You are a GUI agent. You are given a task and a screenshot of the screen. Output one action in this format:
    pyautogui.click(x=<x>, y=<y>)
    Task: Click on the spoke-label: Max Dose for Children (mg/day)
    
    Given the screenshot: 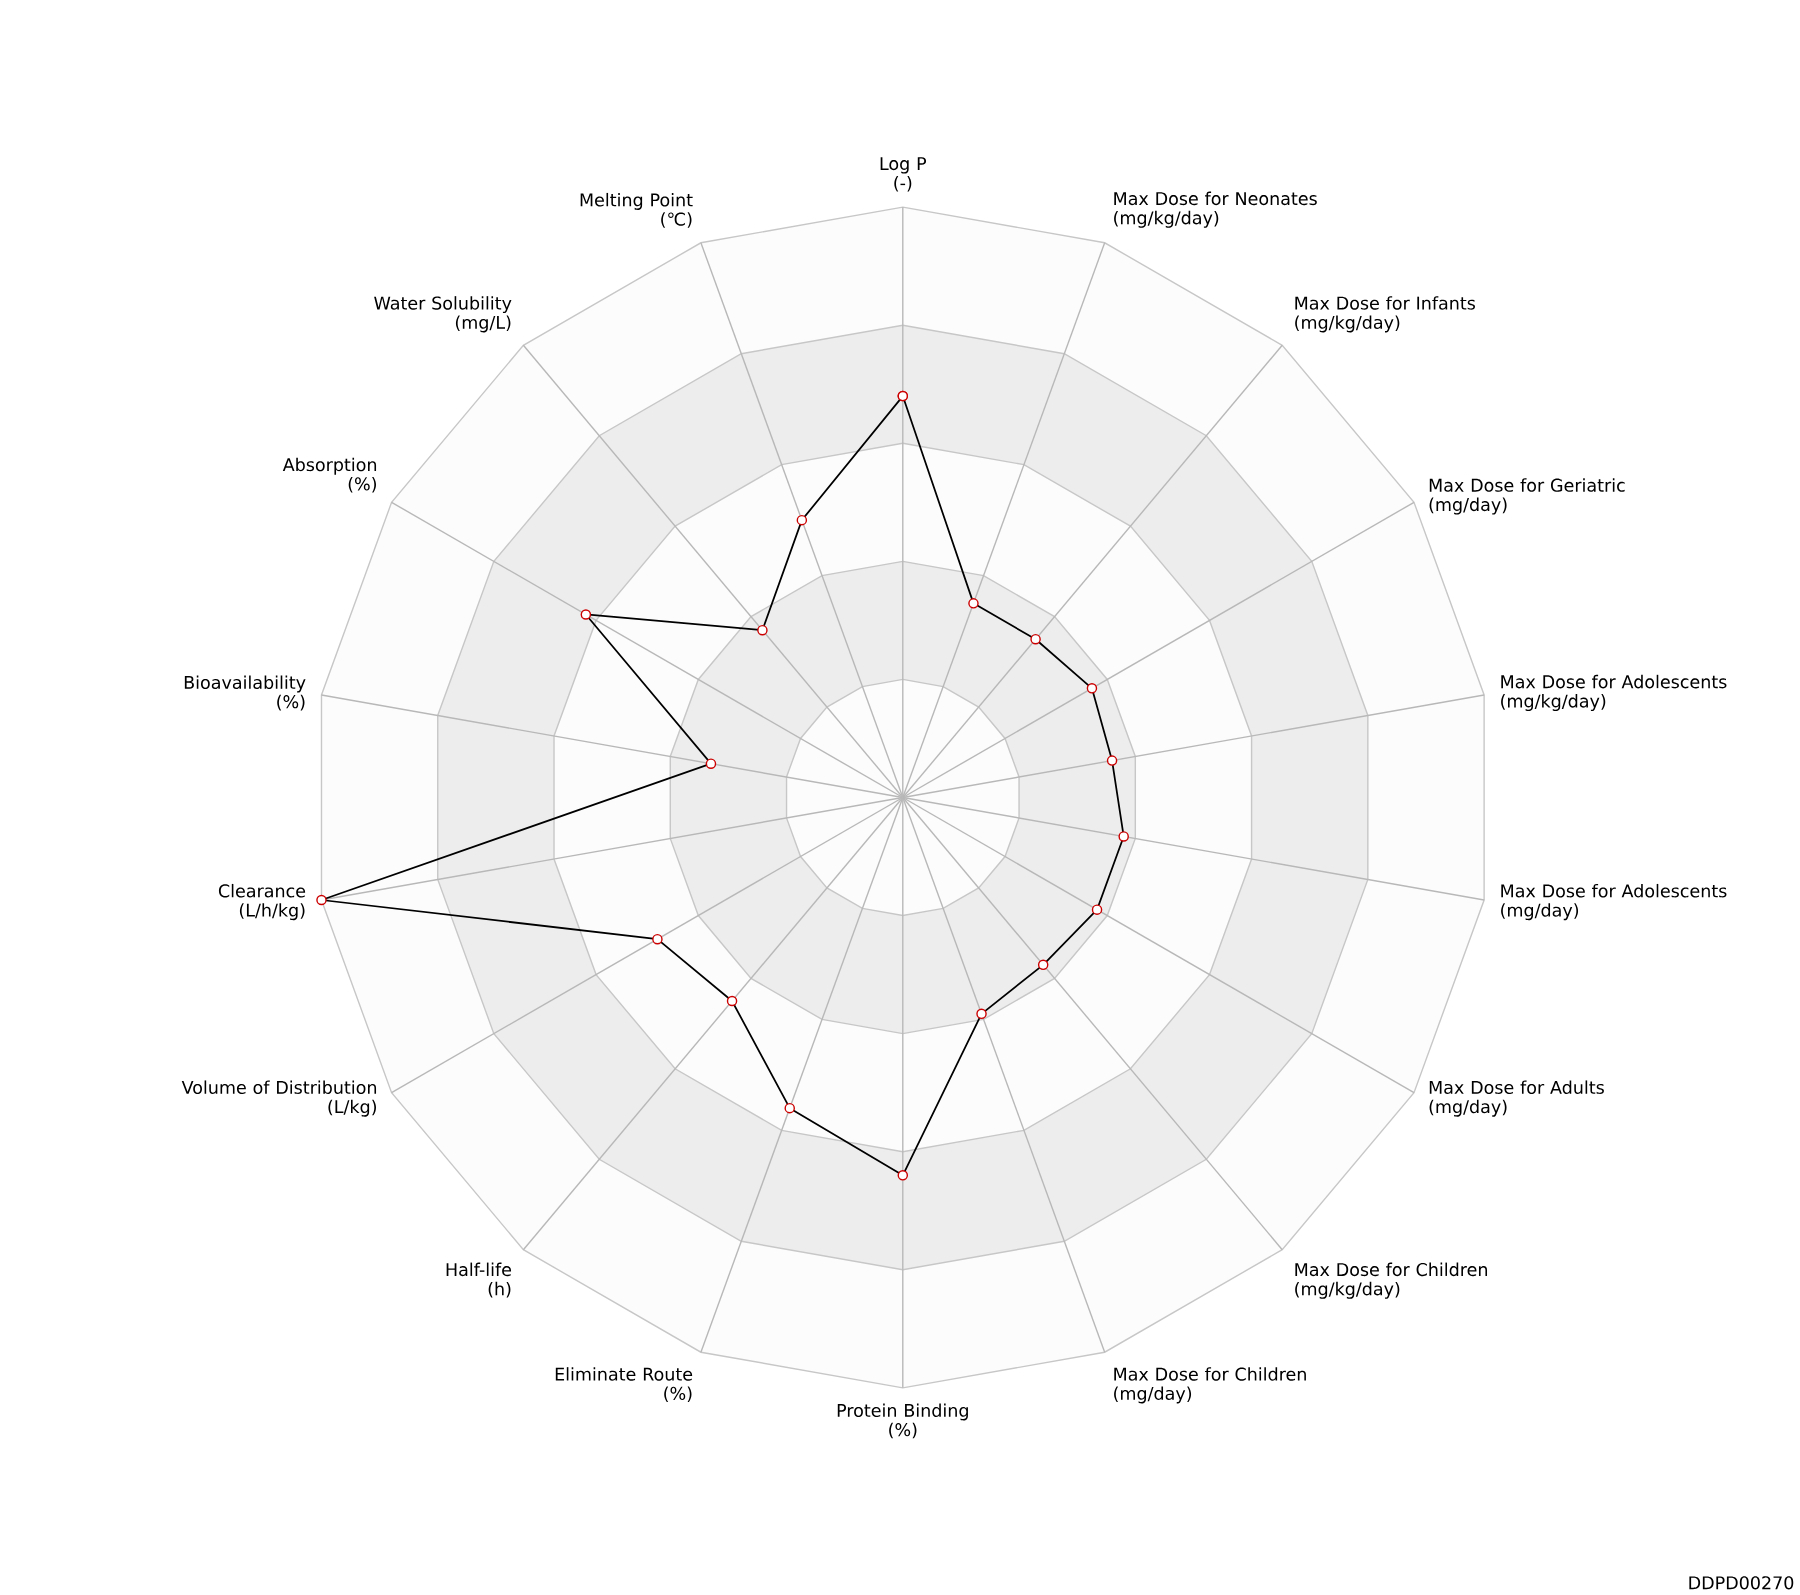 What is the action you would take?
    pyautogui.click(x=1210, y=1385)
    